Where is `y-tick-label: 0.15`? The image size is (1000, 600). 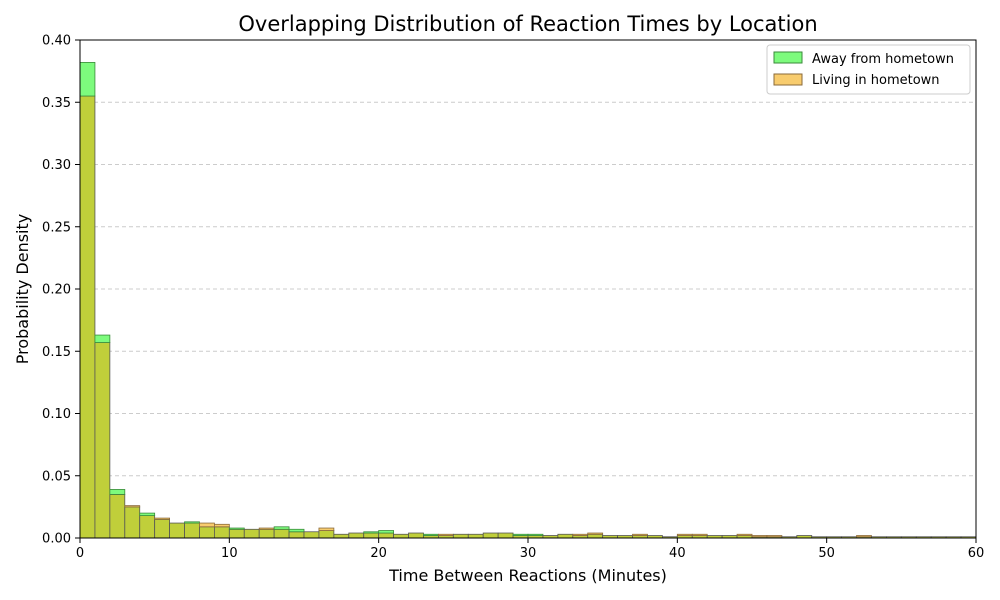
y-tick-label: 0.15 is located at coordinates (56, 352).